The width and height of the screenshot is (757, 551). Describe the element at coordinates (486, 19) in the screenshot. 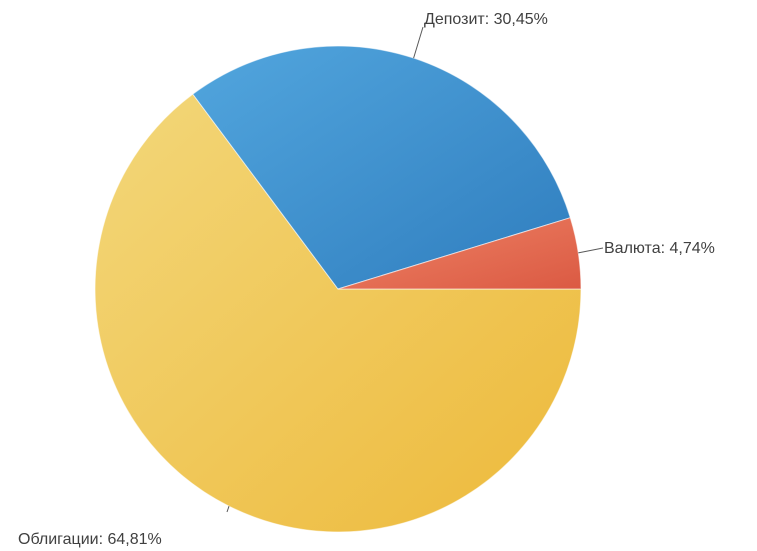

I see `data-label-депозит: Депозит: 30,45%` at that location.